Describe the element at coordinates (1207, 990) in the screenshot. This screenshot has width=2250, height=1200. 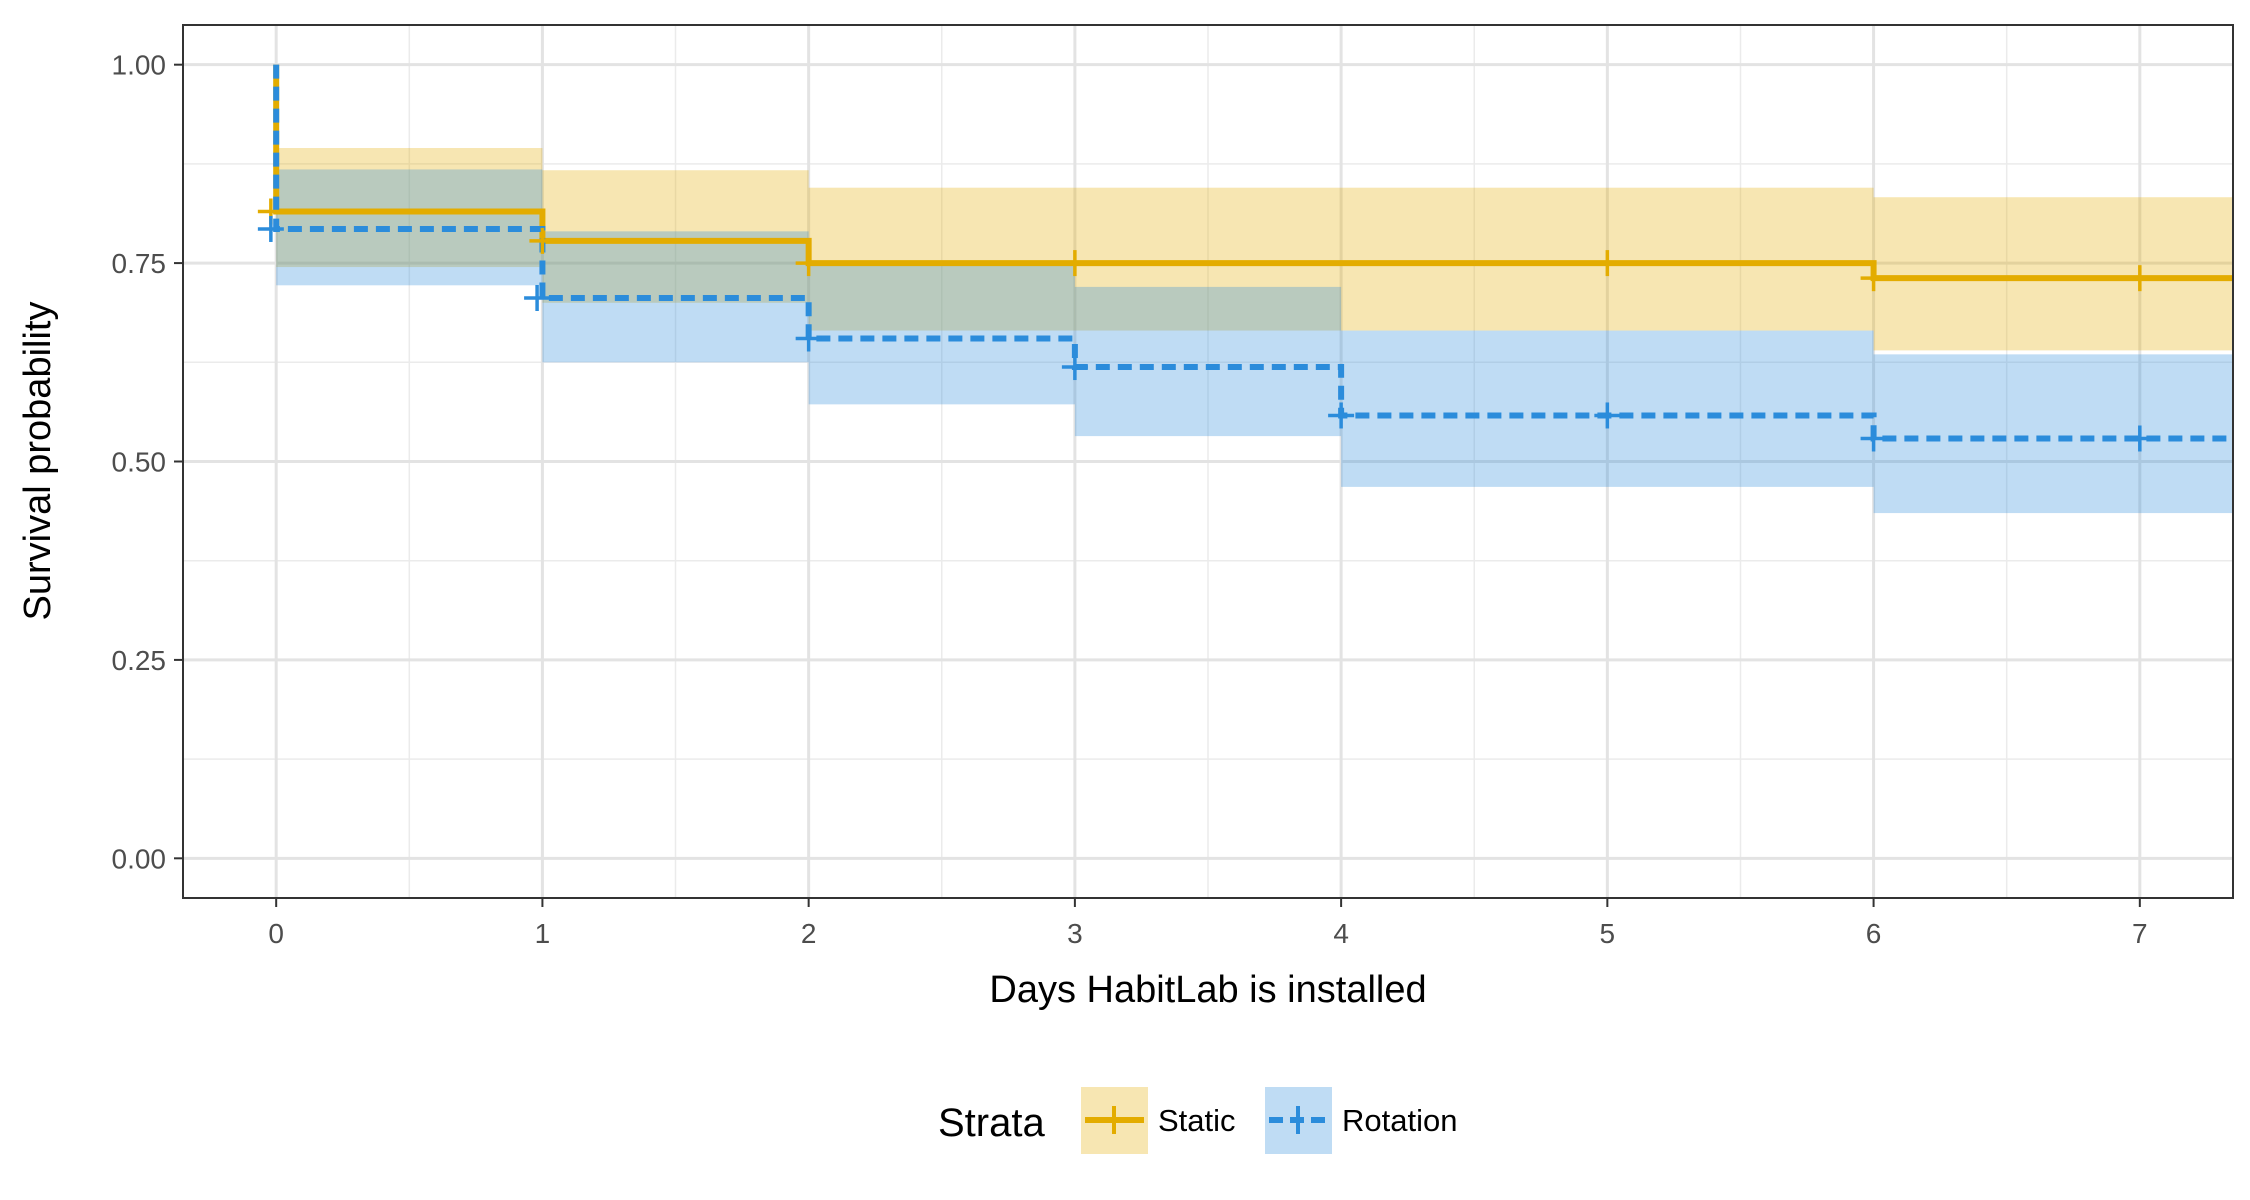
I see `x-axis-title: Days HabitLab is installed` at that location.